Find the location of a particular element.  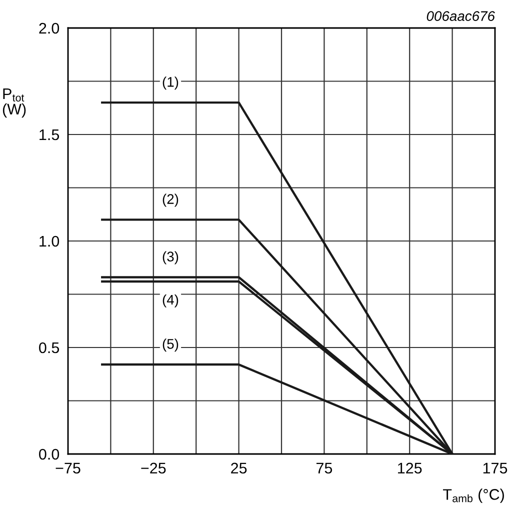

series-label: (1) is located at coordinates (170, 83).